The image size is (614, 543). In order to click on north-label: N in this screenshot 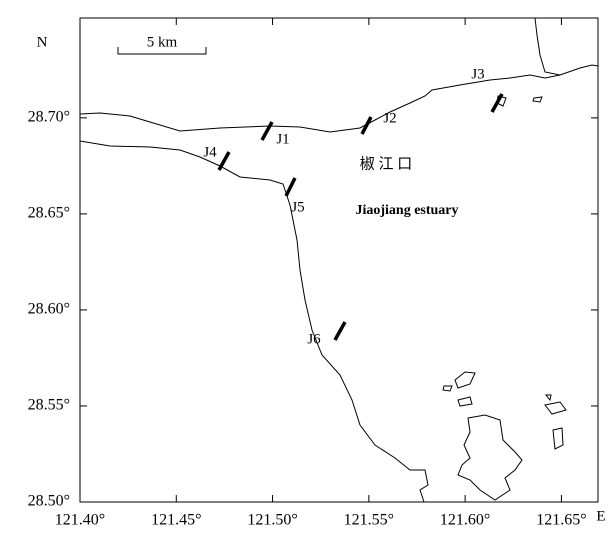, I will do `click(42, 42)`.